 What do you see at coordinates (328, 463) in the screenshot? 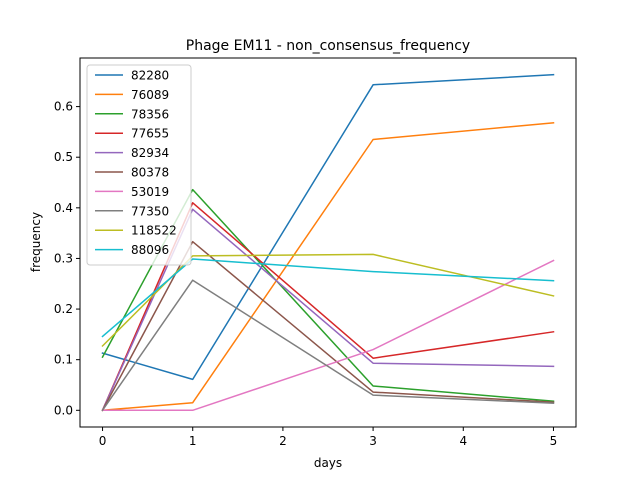
I see `x-axis-label: days` at bounding box center [328, 463].